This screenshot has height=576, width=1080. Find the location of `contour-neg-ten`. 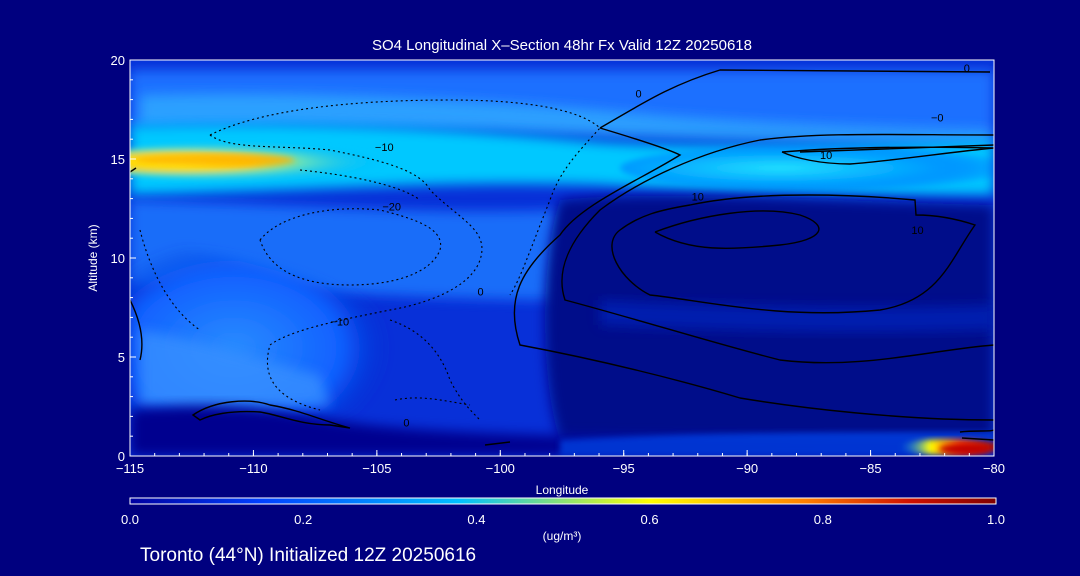

contour-neg-ten is located at coordinates (346, 272).